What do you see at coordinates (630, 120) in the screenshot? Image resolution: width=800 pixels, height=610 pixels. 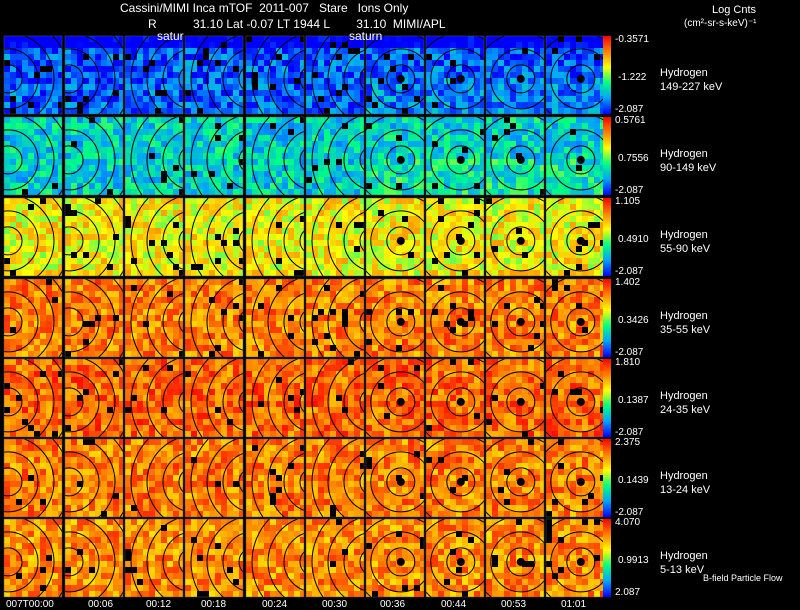 I see `colorbar-max-value: 0.5761` at bounding box center [630, 120].